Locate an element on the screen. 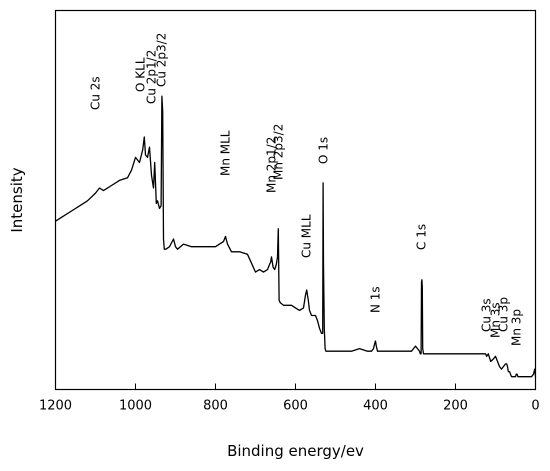 The width and height of the screenshot is (550, 471). x-tick-label: 600 is located at coordinates (295, 406).